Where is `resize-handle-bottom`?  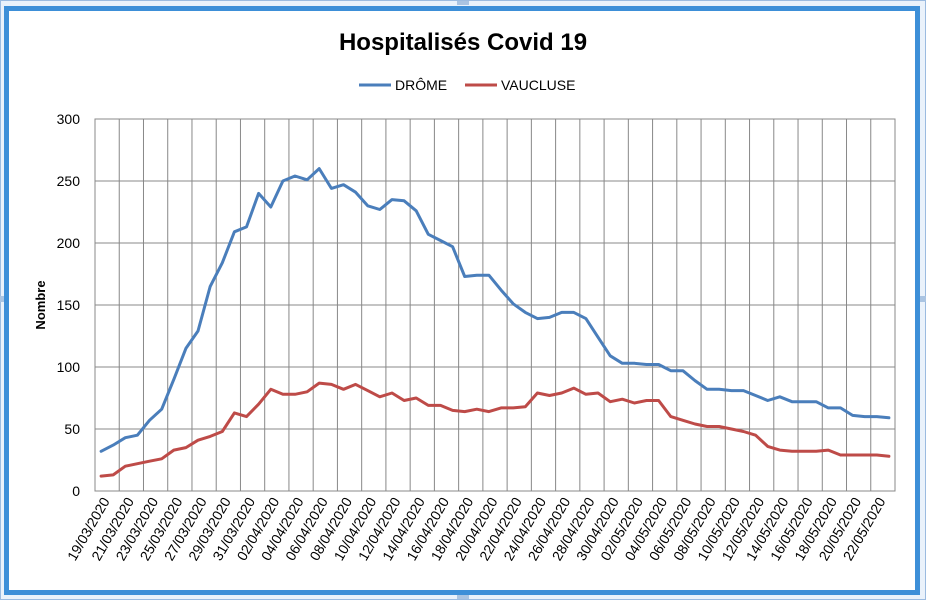
resize-handle-bottom is located at coordinates (463, 597).